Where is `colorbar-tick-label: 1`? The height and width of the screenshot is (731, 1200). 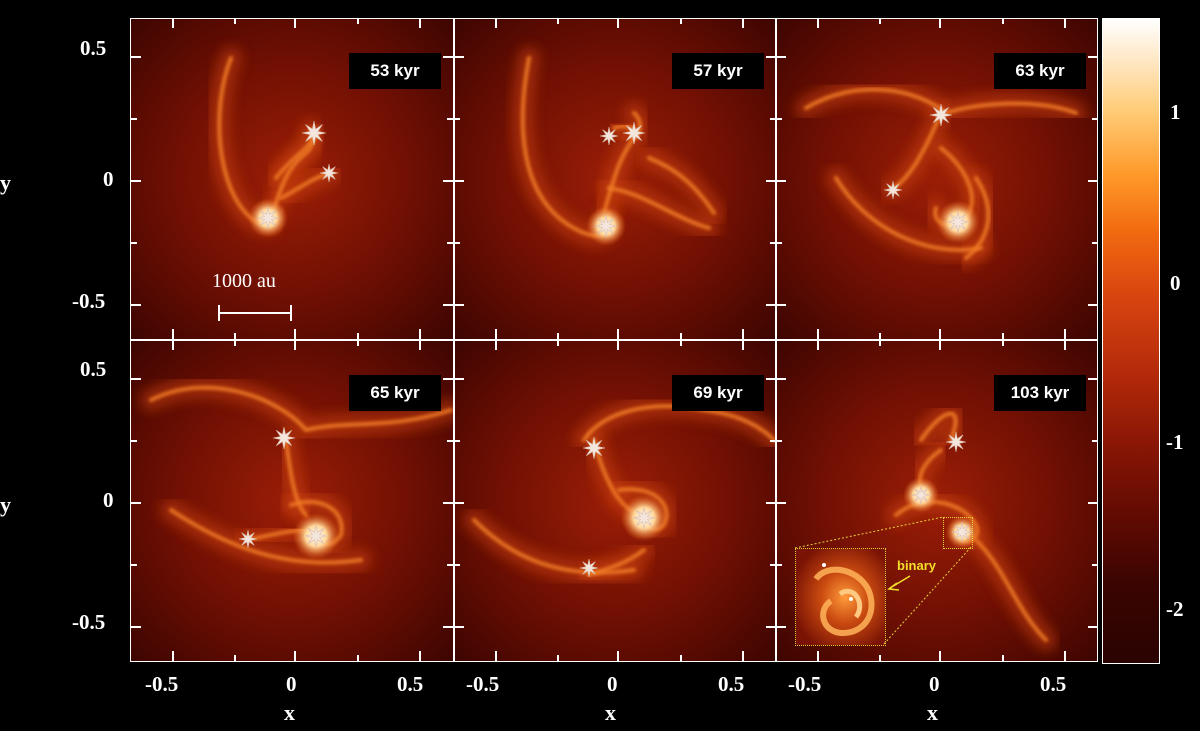 colorbar-tick-label: 1 is located at coordinates (1175, 112).